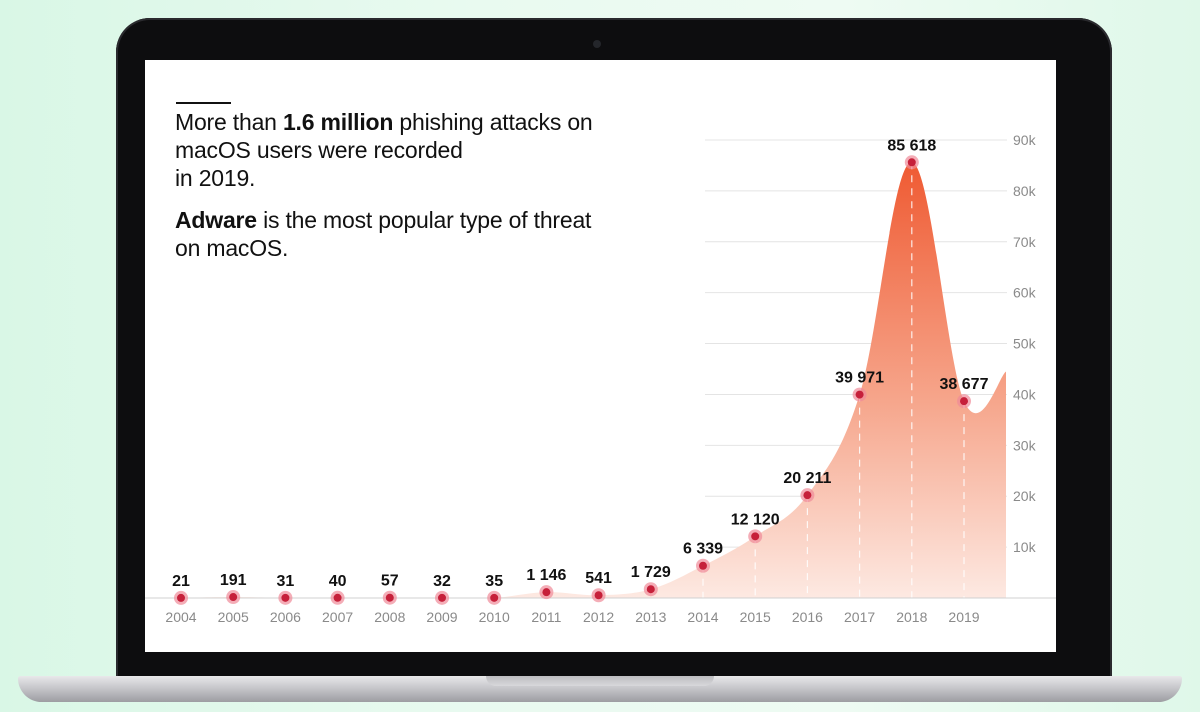 The width and height of the screenshot is (1200, 712). I want to click on y-tick-label: 30k, so click(1025, 445).